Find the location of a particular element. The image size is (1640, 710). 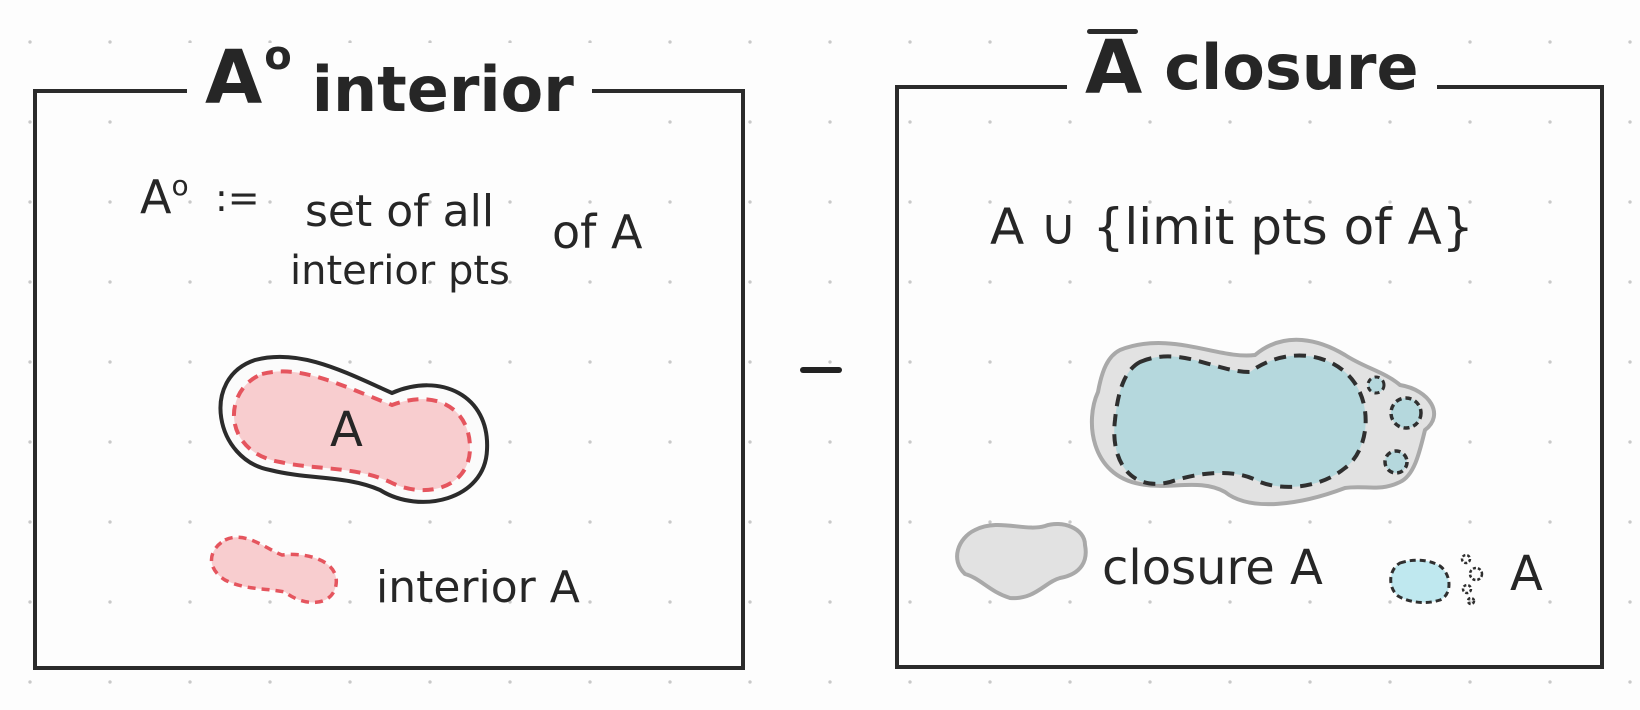

interior-panel-title: Ao interior is located at coordinates (389, 79).